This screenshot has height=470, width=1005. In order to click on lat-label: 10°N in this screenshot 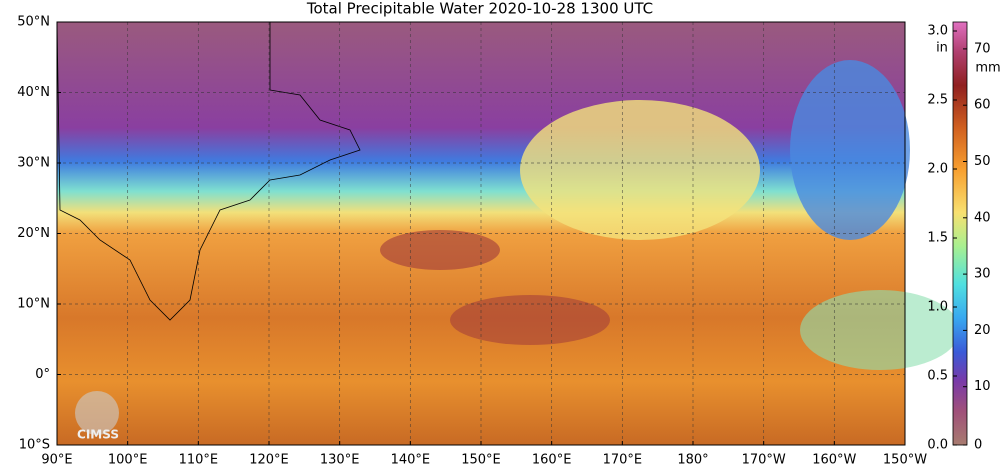, I will do `click(33, 304)`.